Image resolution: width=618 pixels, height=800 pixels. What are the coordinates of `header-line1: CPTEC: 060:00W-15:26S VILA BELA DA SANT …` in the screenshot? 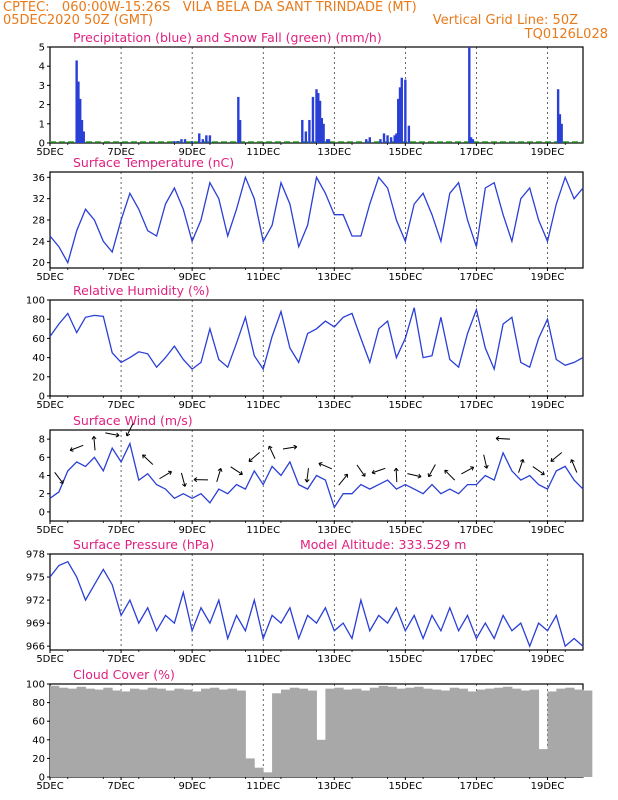 It's located at (210, 7).